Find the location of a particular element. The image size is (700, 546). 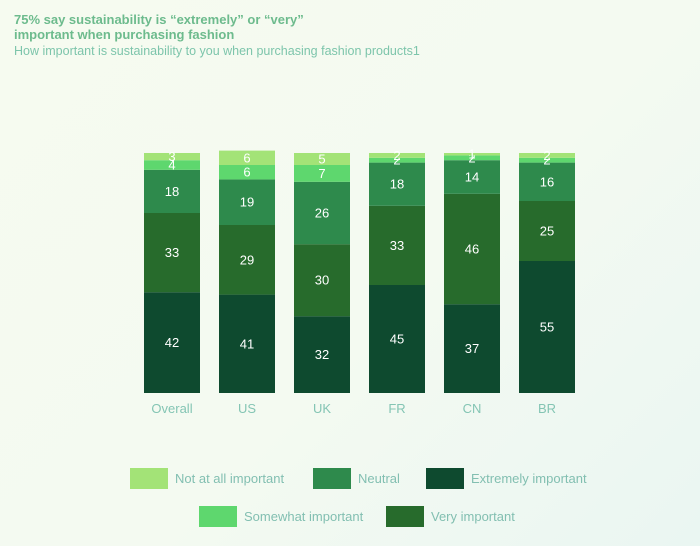

bar-value-label: 1 is located at coordinates (471, 154).